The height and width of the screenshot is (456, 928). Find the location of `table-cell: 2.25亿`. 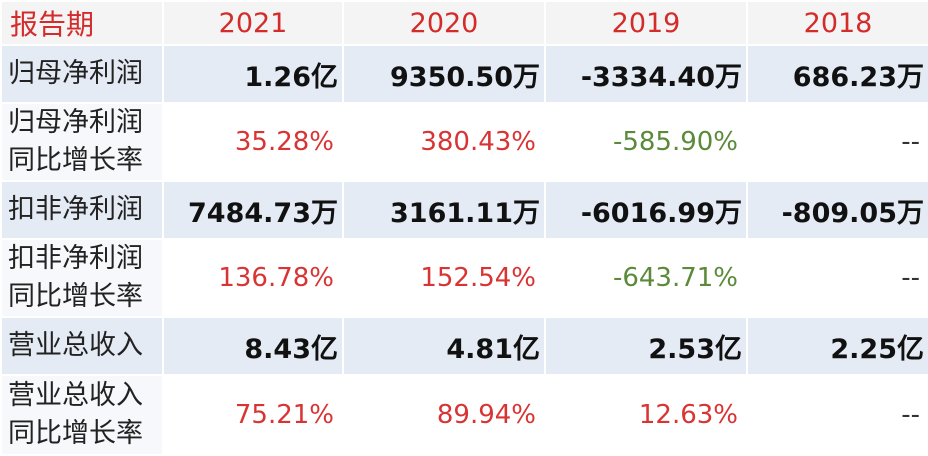

table-cell: 2.25亿 is located at coordinates (837, 346).